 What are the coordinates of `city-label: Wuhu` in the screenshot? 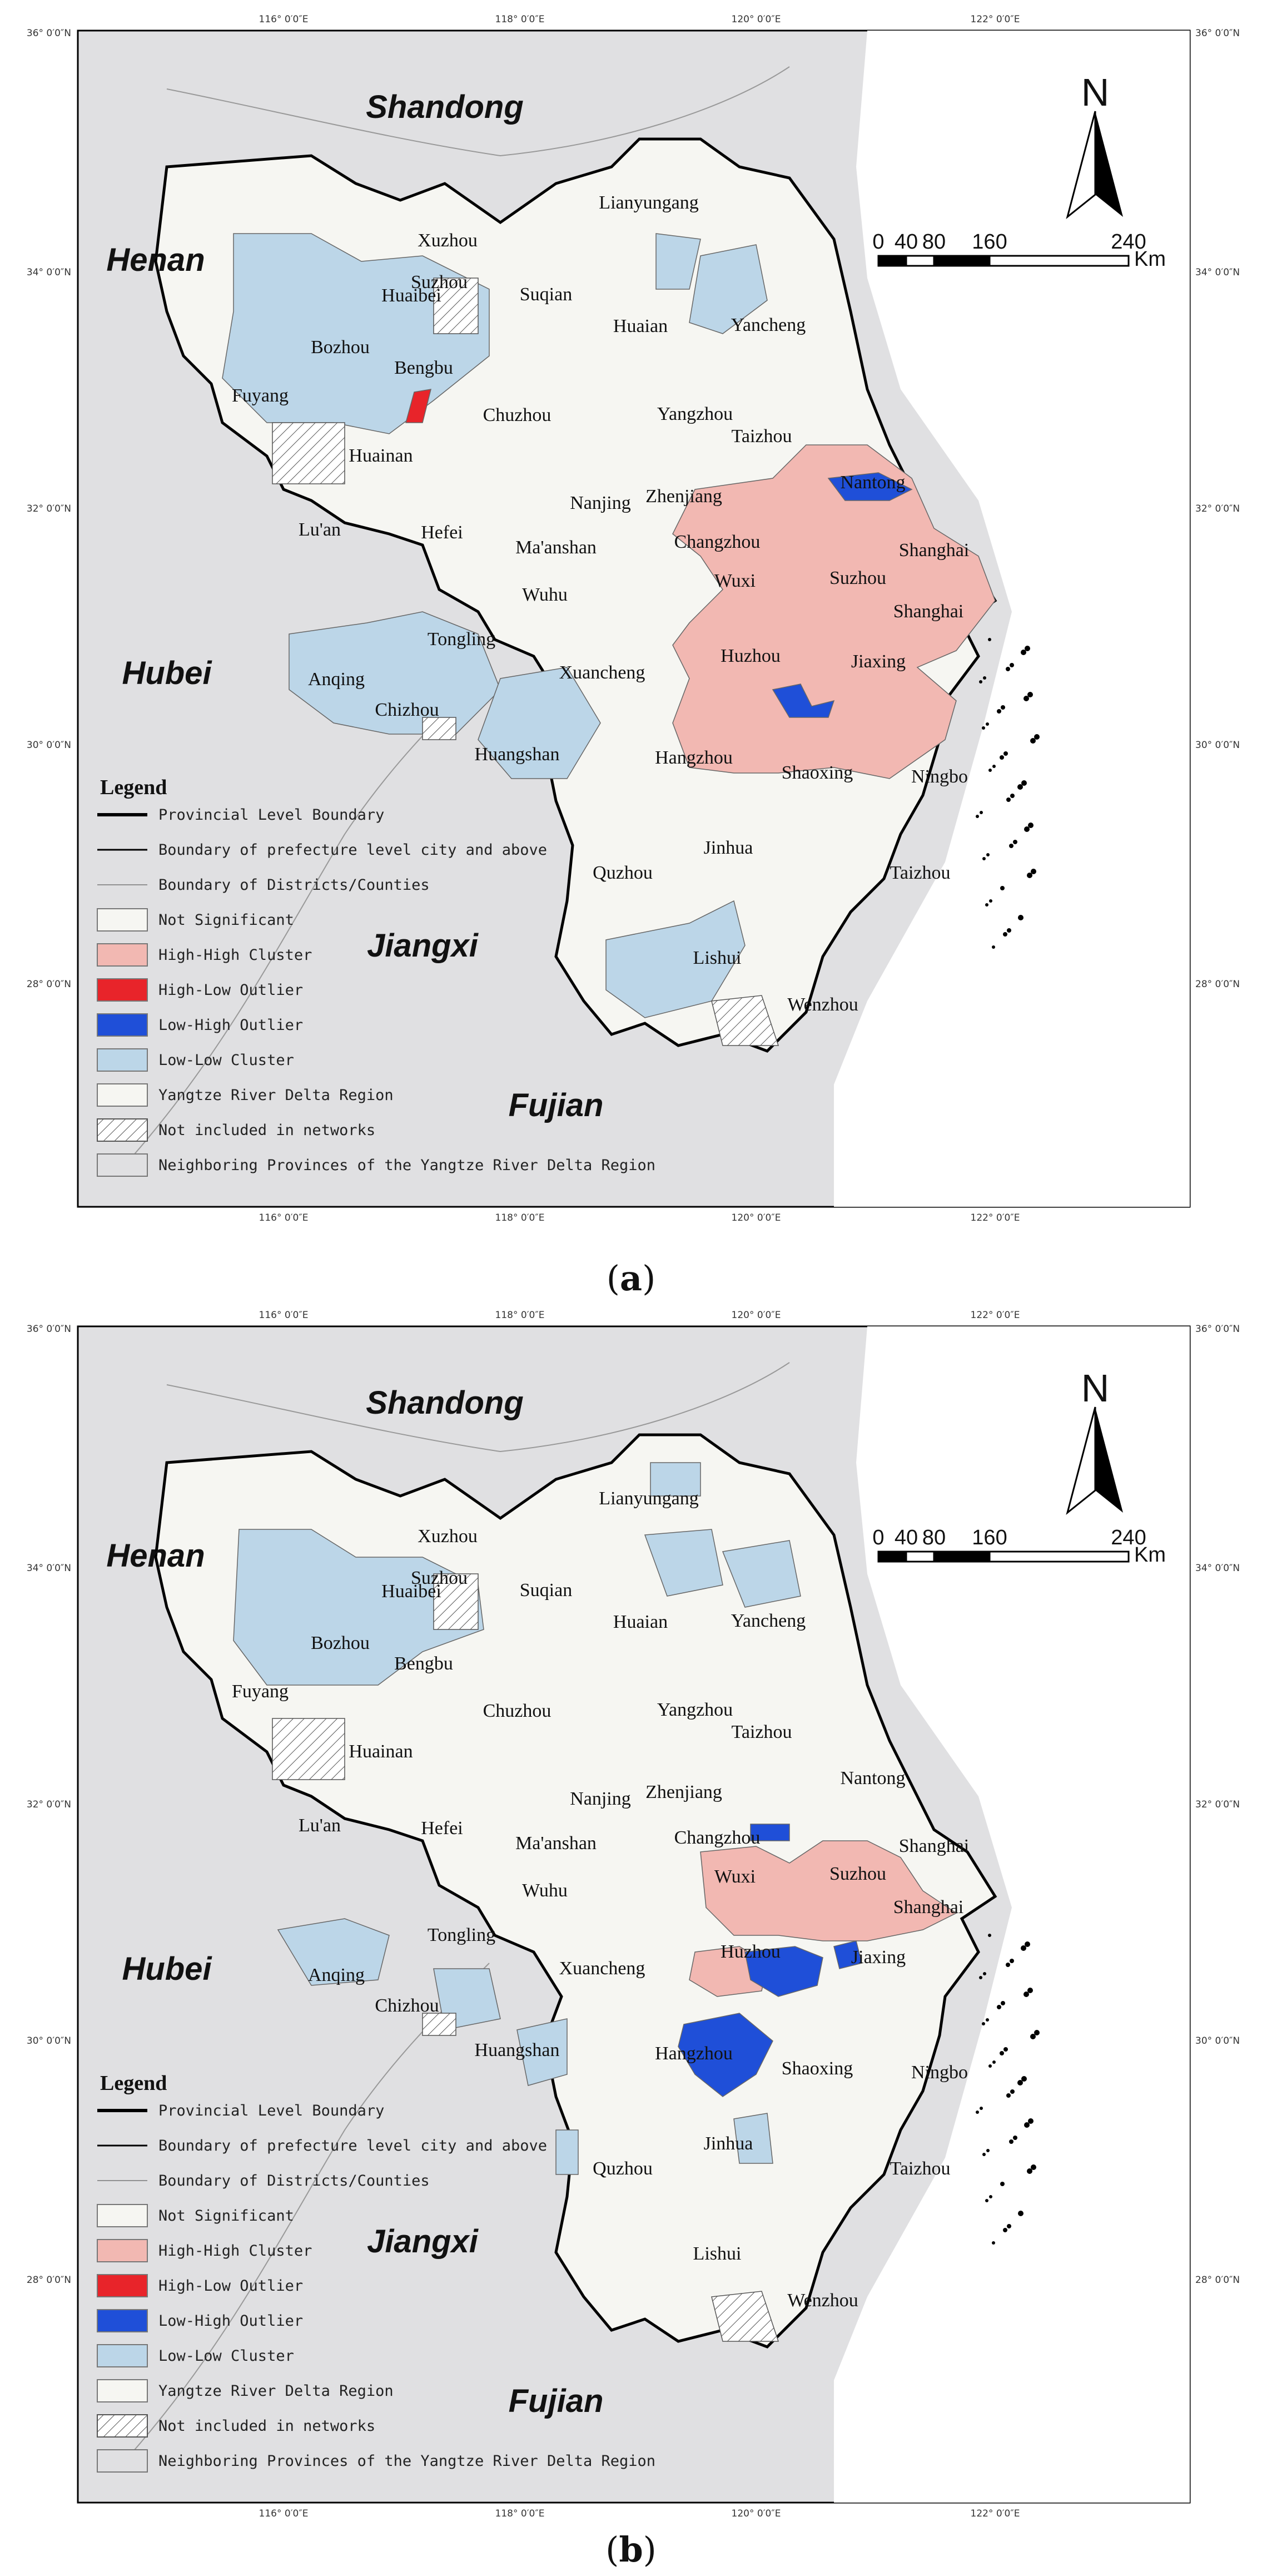 It's located at (545, 1890).